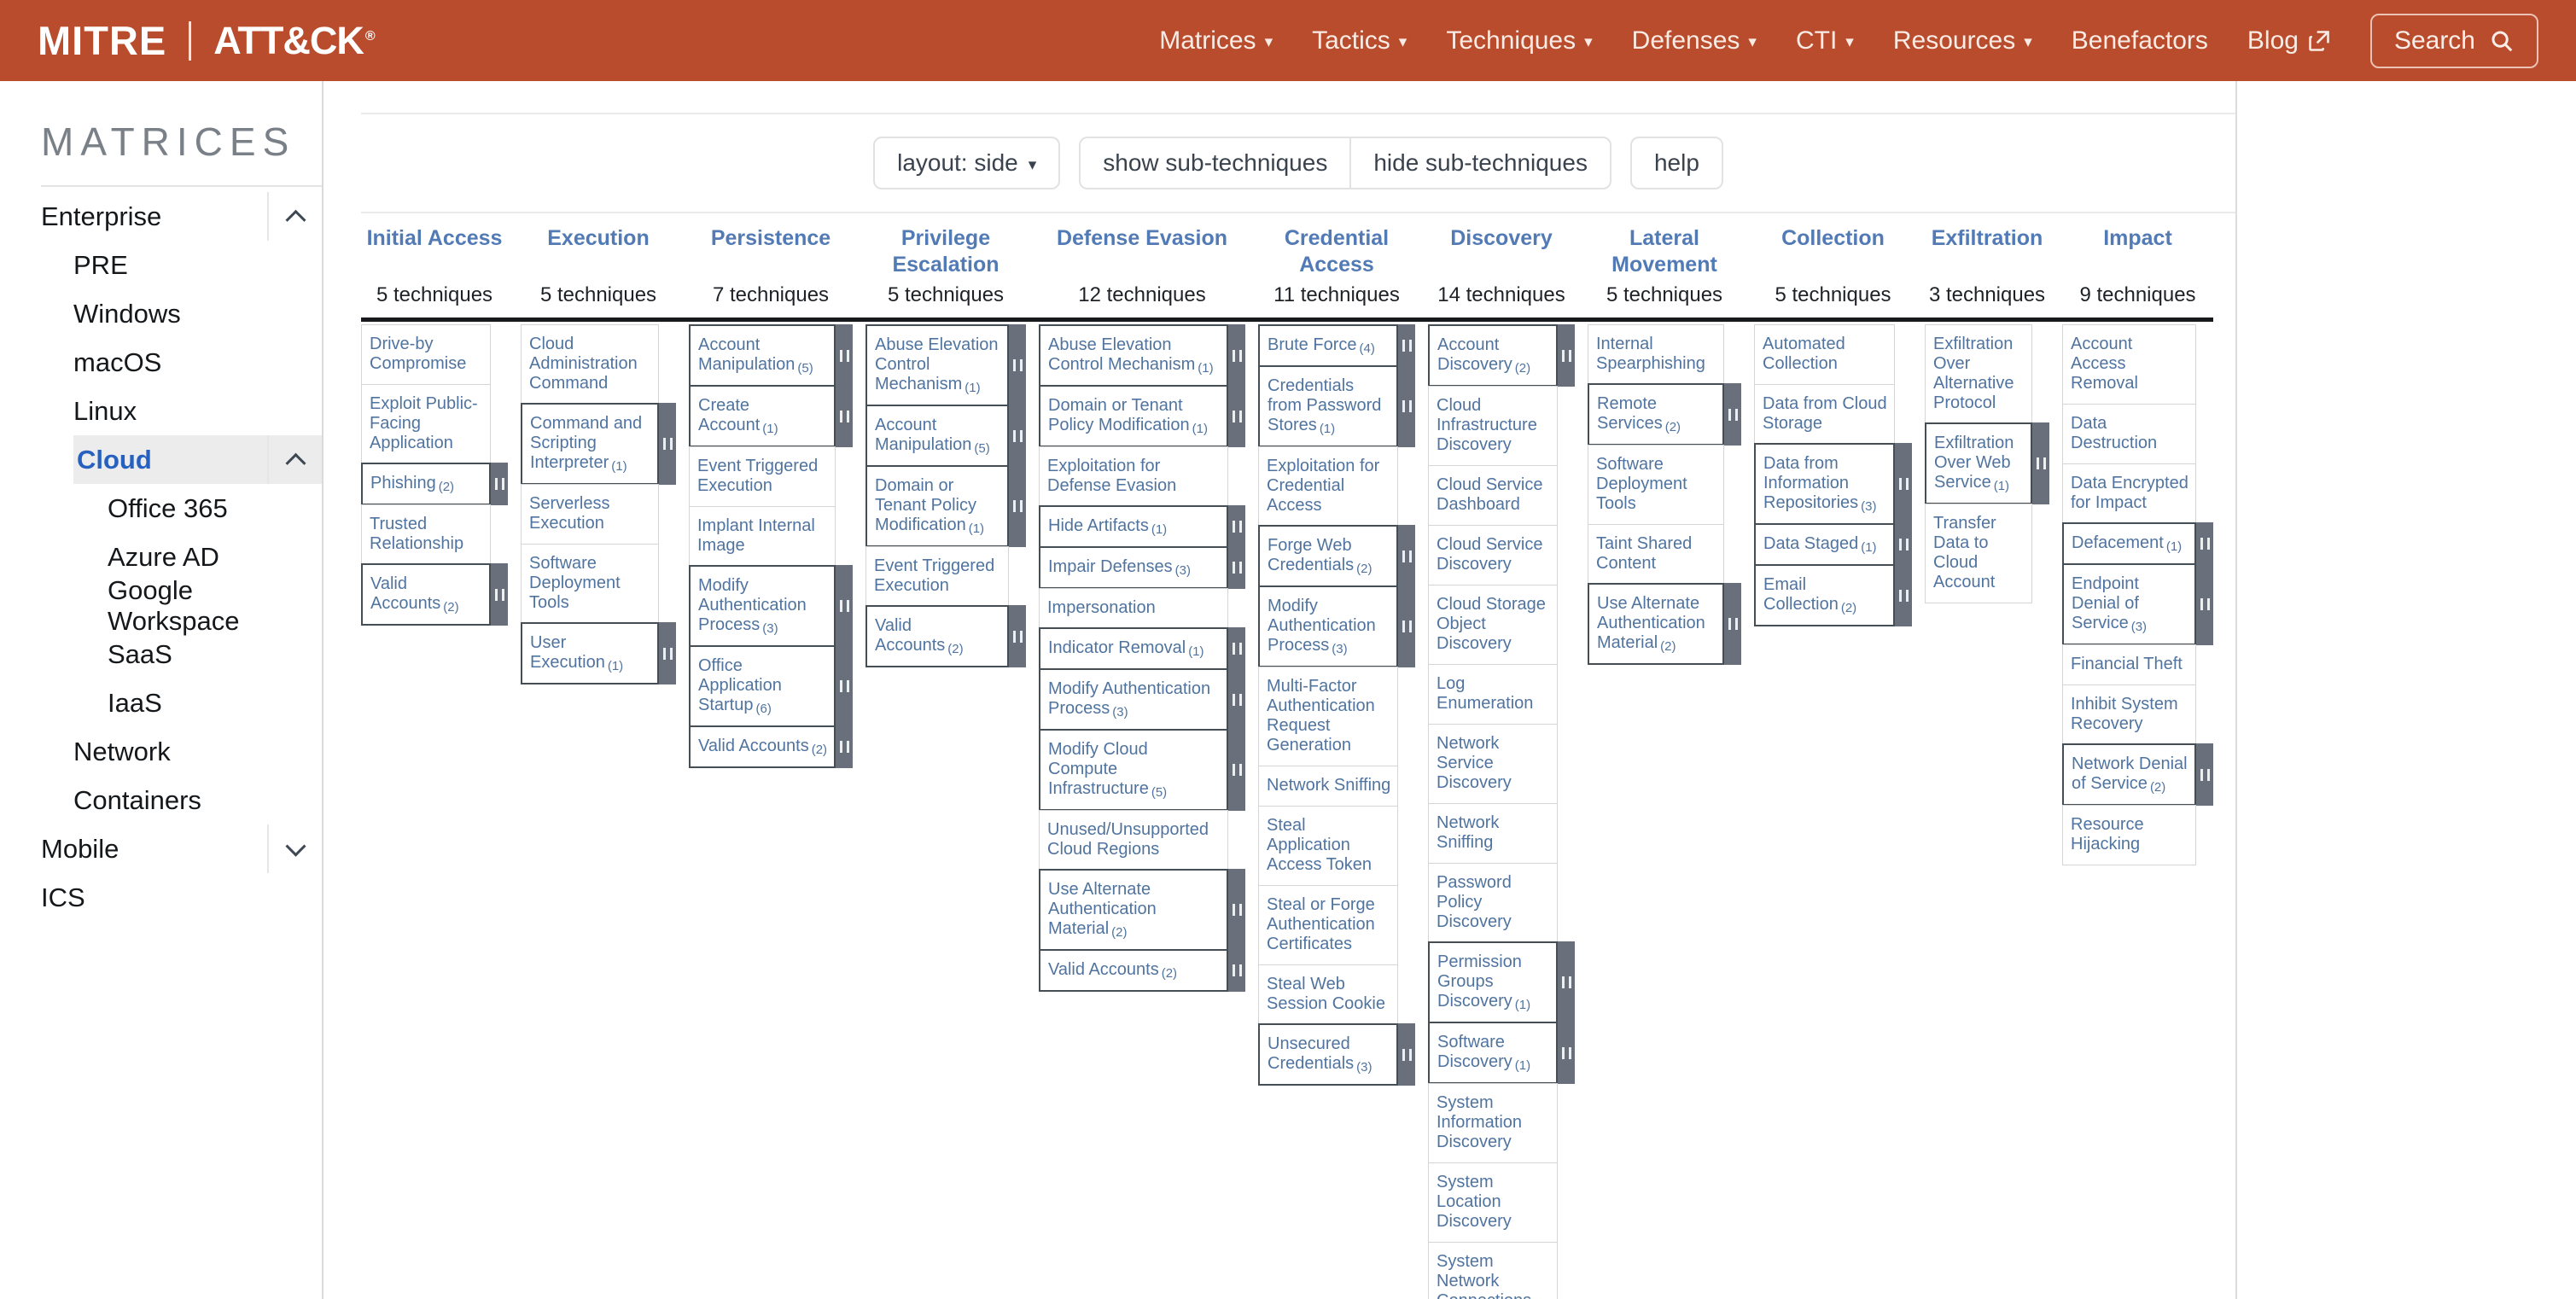 This screenshot has width=2576, height=1299. I want to click on technique-link: Brute Force, so click(1312, 344).